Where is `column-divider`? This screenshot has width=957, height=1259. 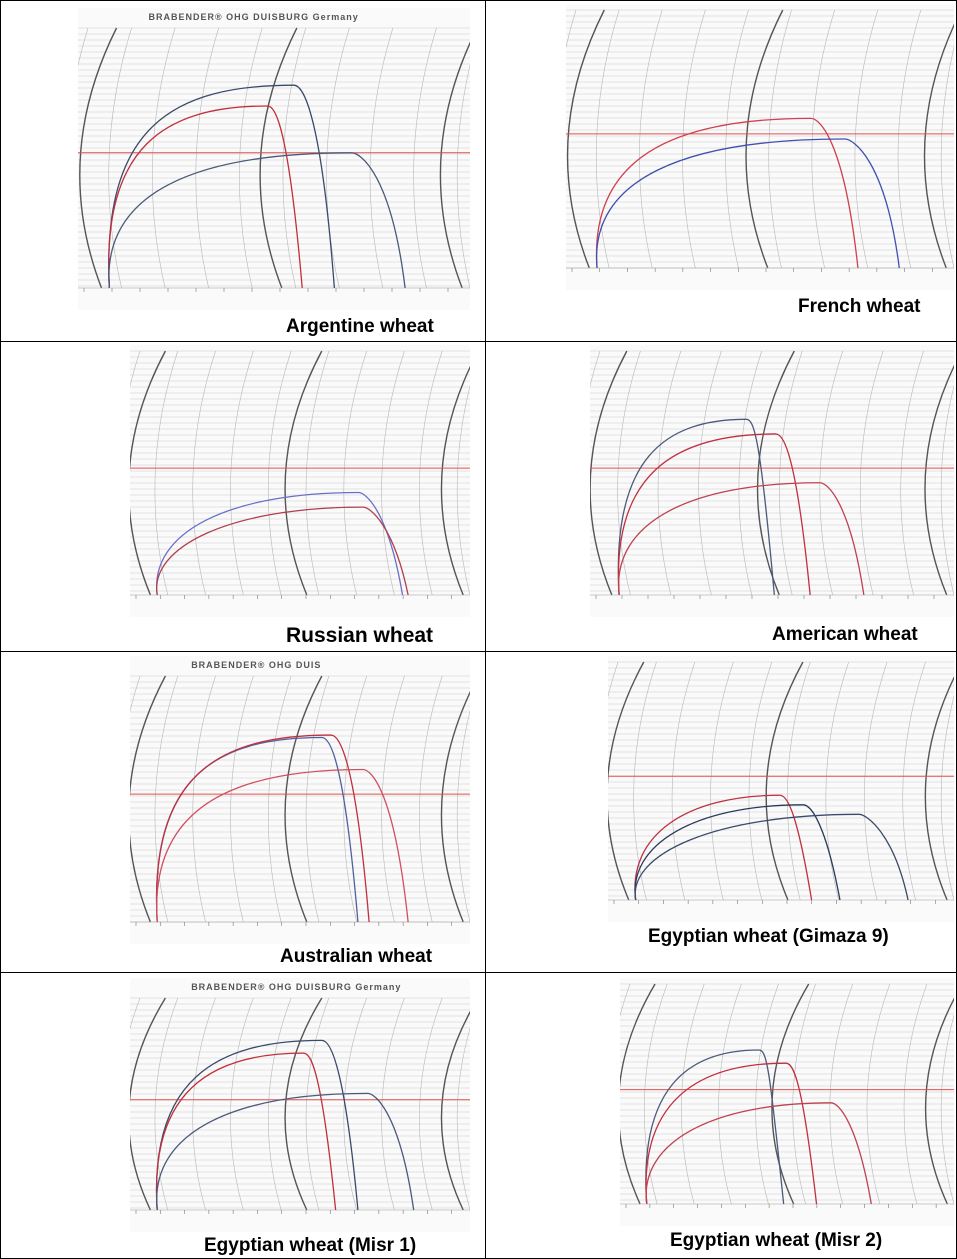 column-divider is located at coordinates (485, 629).